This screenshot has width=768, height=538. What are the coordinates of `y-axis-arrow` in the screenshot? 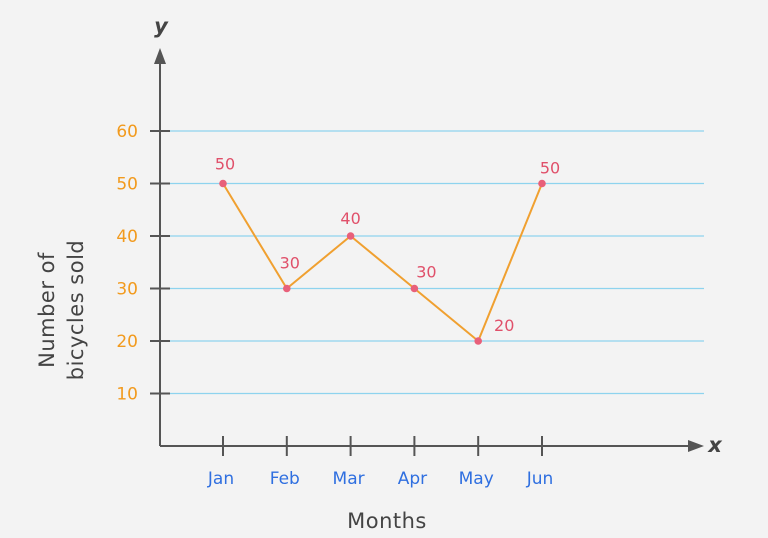 It's located at (160, 56).